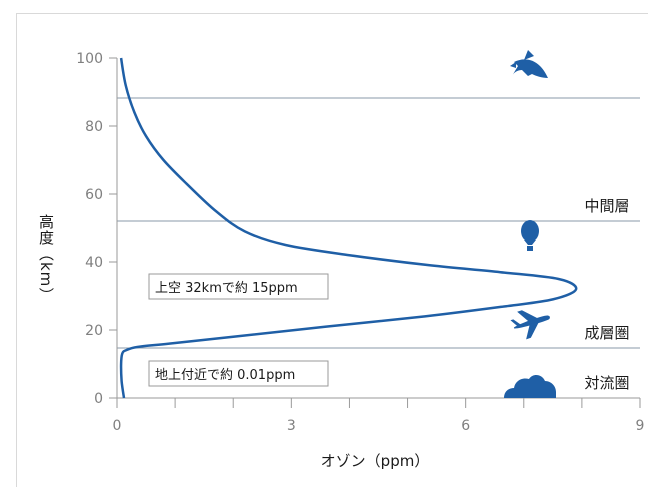 The width and height of the screenshot is (648, 487). Describe the element at coordinates (89, 59) in the screenshot. I see `y-tick-label: 100` at that location.